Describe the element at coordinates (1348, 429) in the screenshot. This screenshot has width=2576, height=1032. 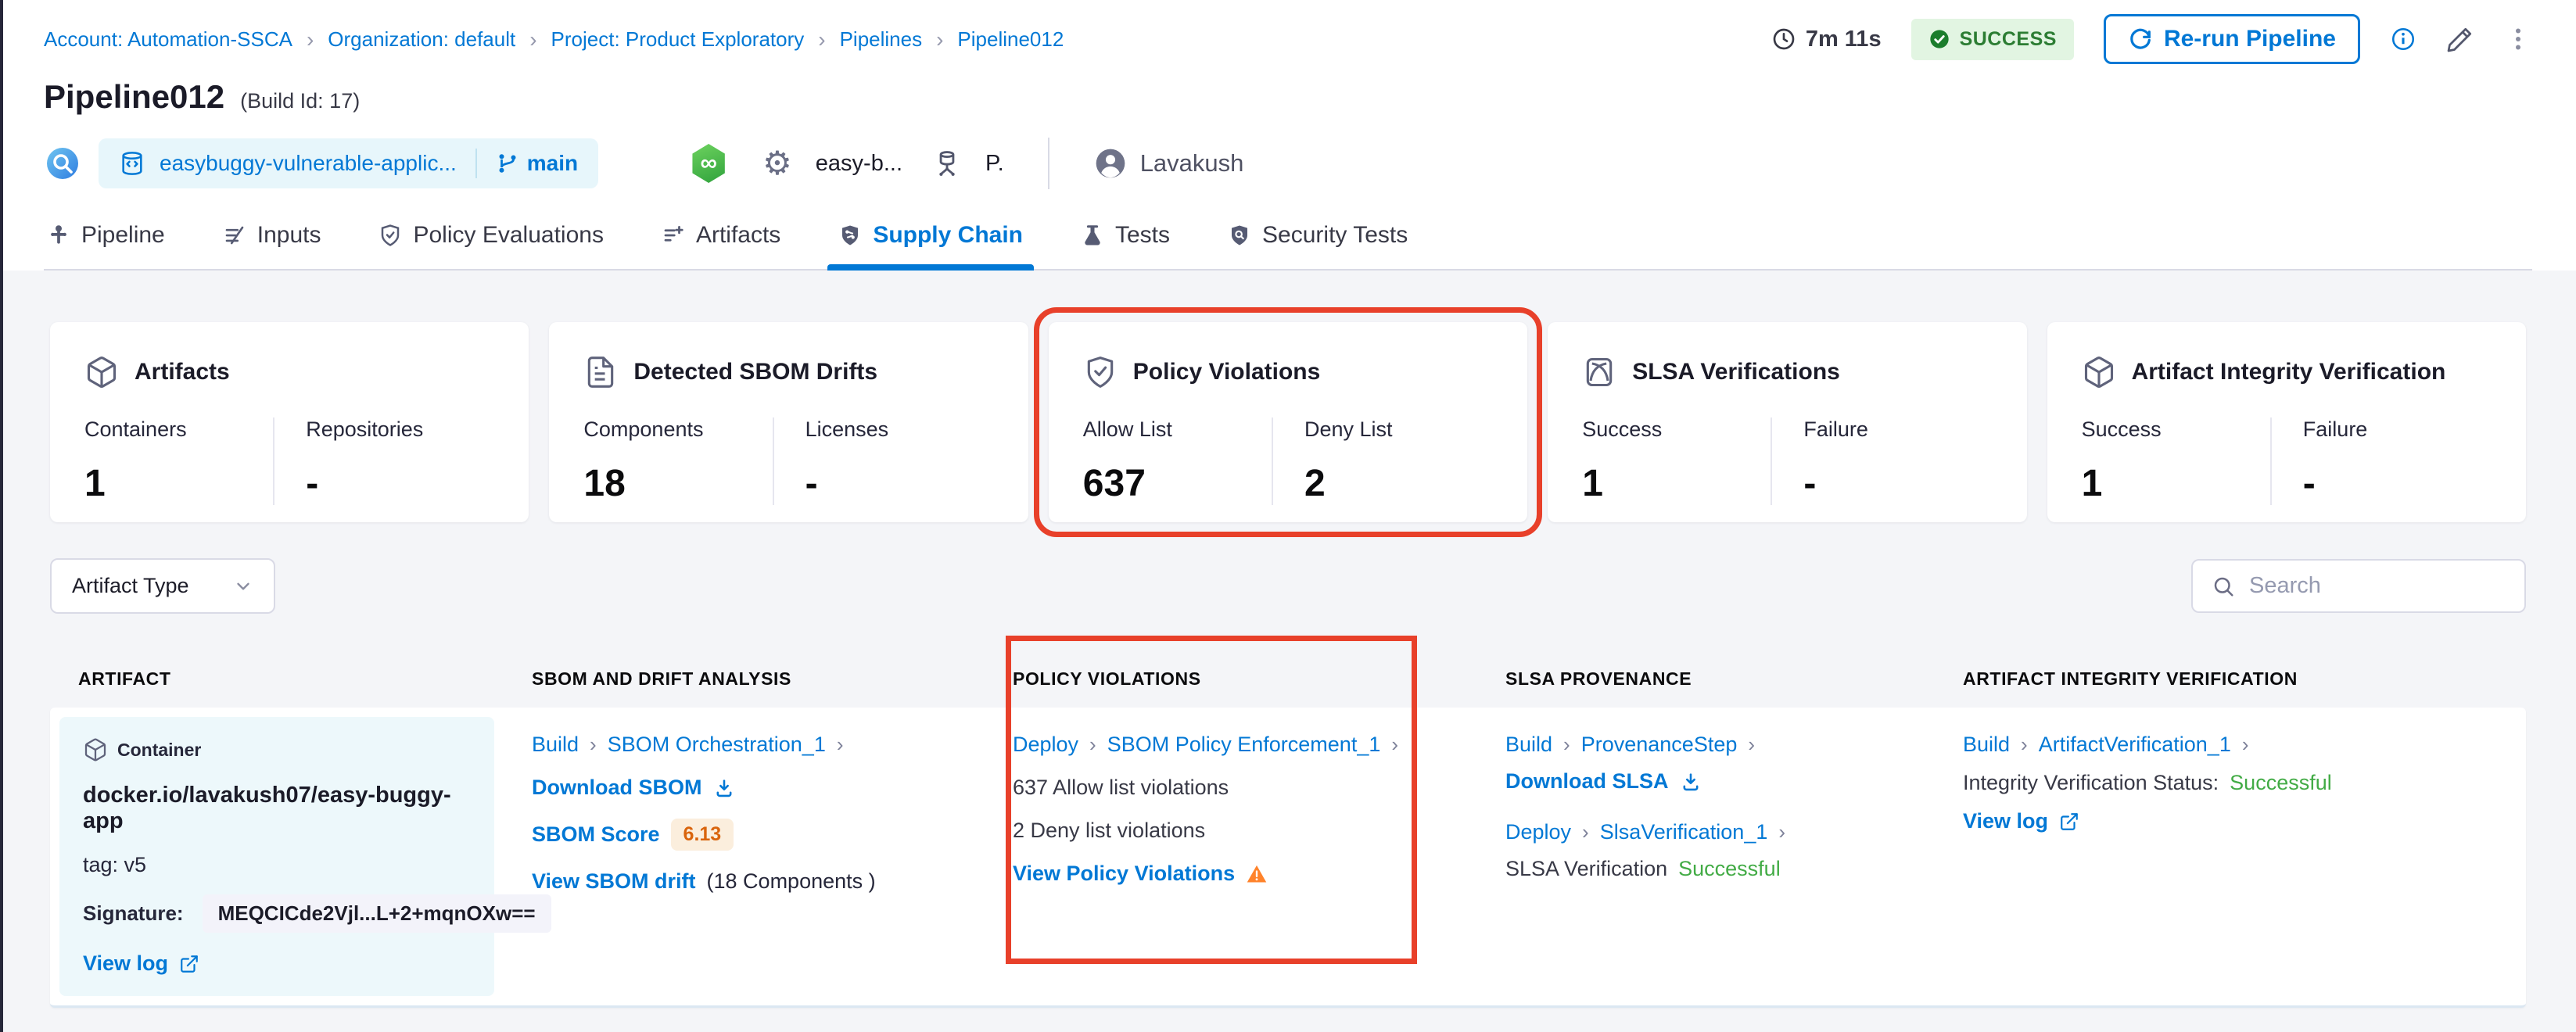
I see `stat-label: Deny List` at that location.